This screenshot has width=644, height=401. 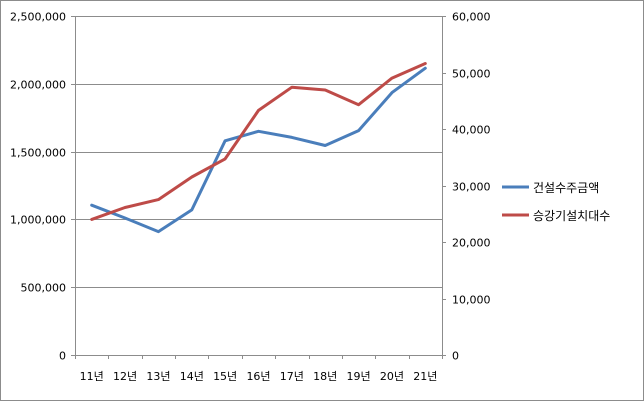 I want to click on x-tick-label: 15년, so click(x=225, y=376).